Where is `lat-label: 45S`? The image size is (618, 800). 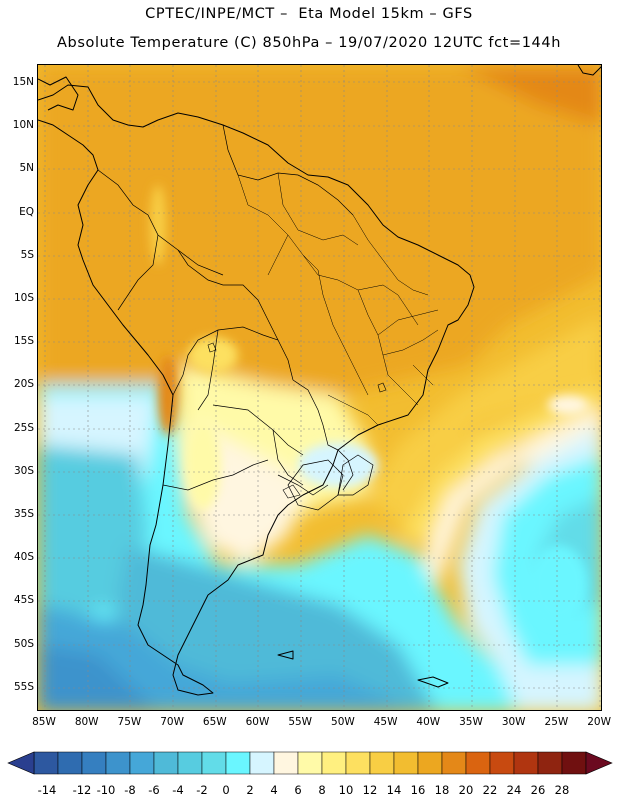 lat-label: 45S is located at coordinates (23, 600).